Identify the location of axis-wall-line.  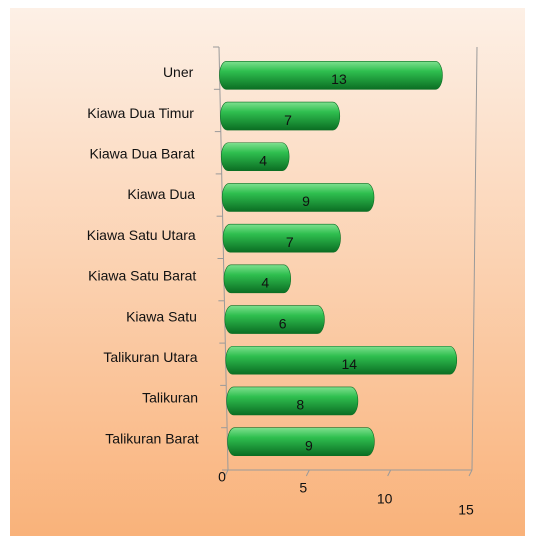
(474, 258).